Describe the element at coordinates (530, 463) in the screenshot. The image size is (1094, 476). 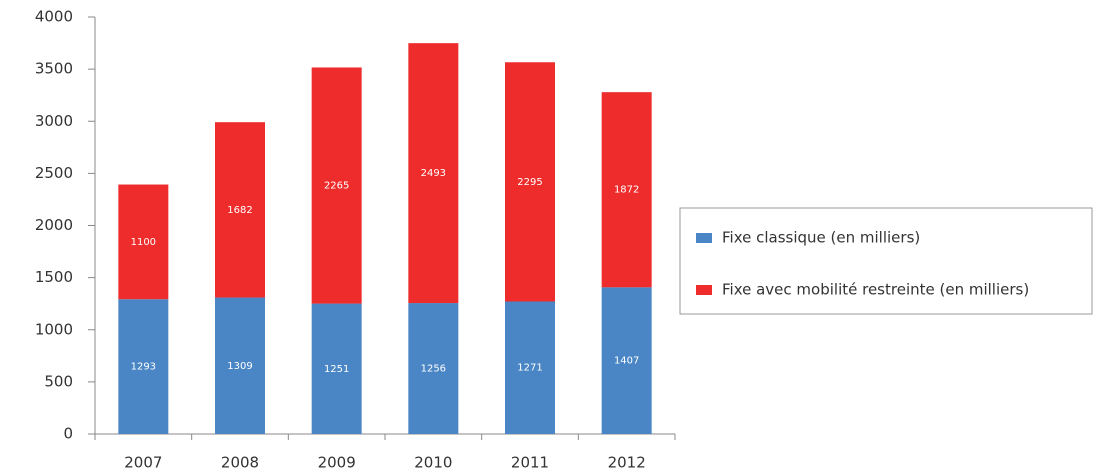
I see `x-tick-label: 2011` at that location.